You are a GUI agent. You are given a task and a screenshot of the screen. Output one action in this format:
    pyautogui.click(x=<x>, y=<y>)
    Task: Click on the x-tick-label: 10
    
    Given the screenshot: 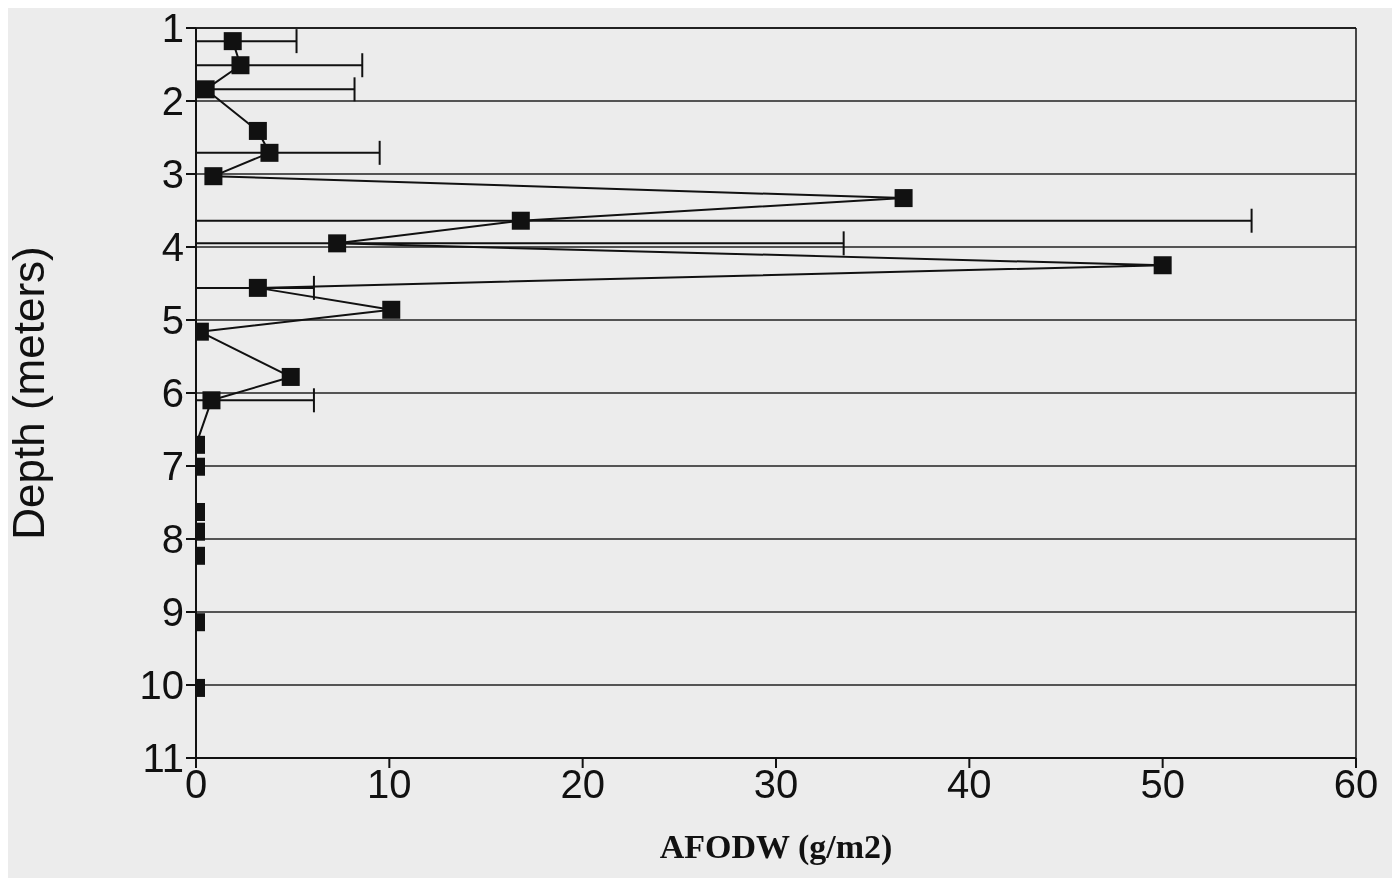 What is the action you would take?
    pyautogui.click(x=389, y=784)
    